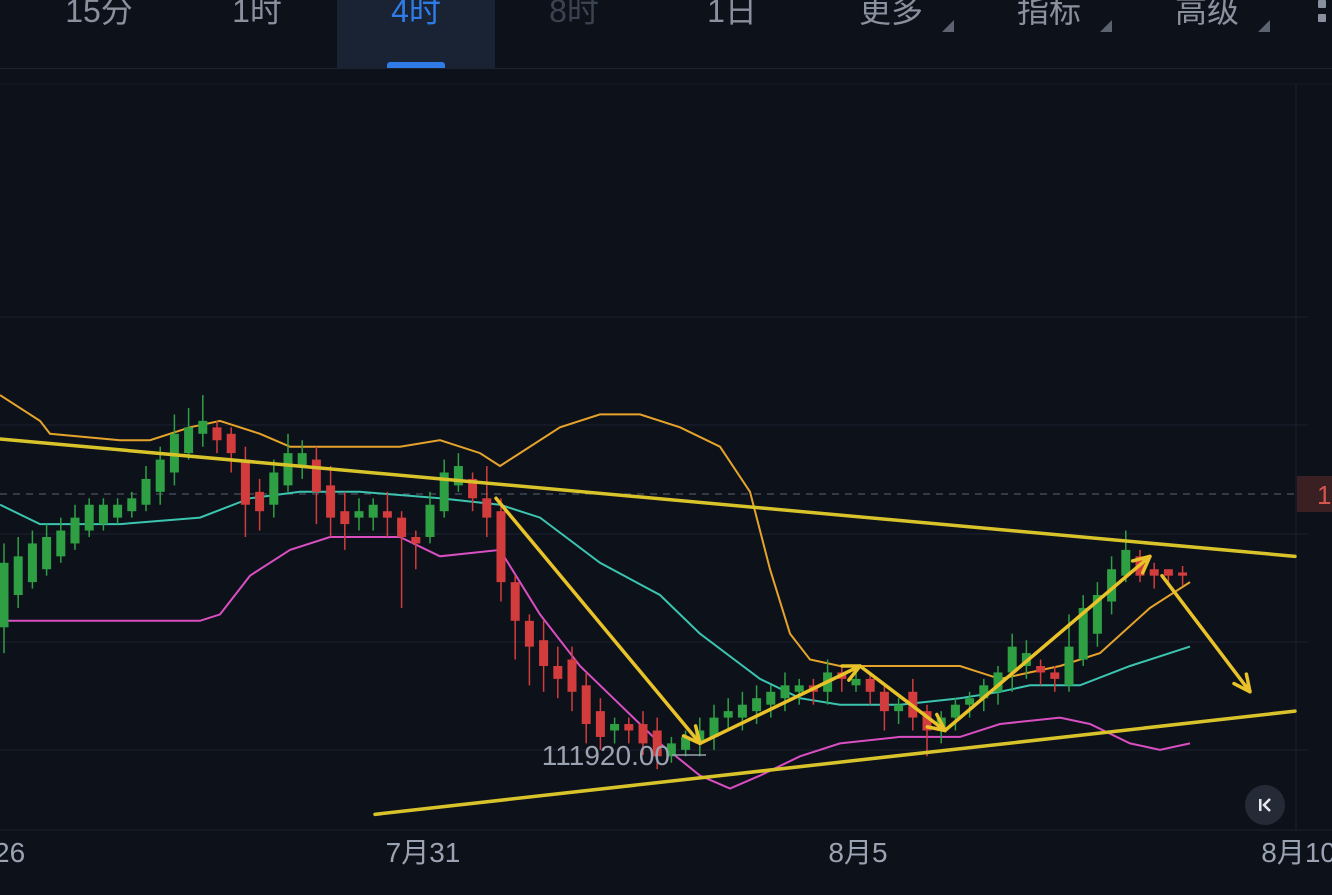  Describe the element at coordinates (574, 14) in the screenshot. I see `tab-label: 8时` at that location.